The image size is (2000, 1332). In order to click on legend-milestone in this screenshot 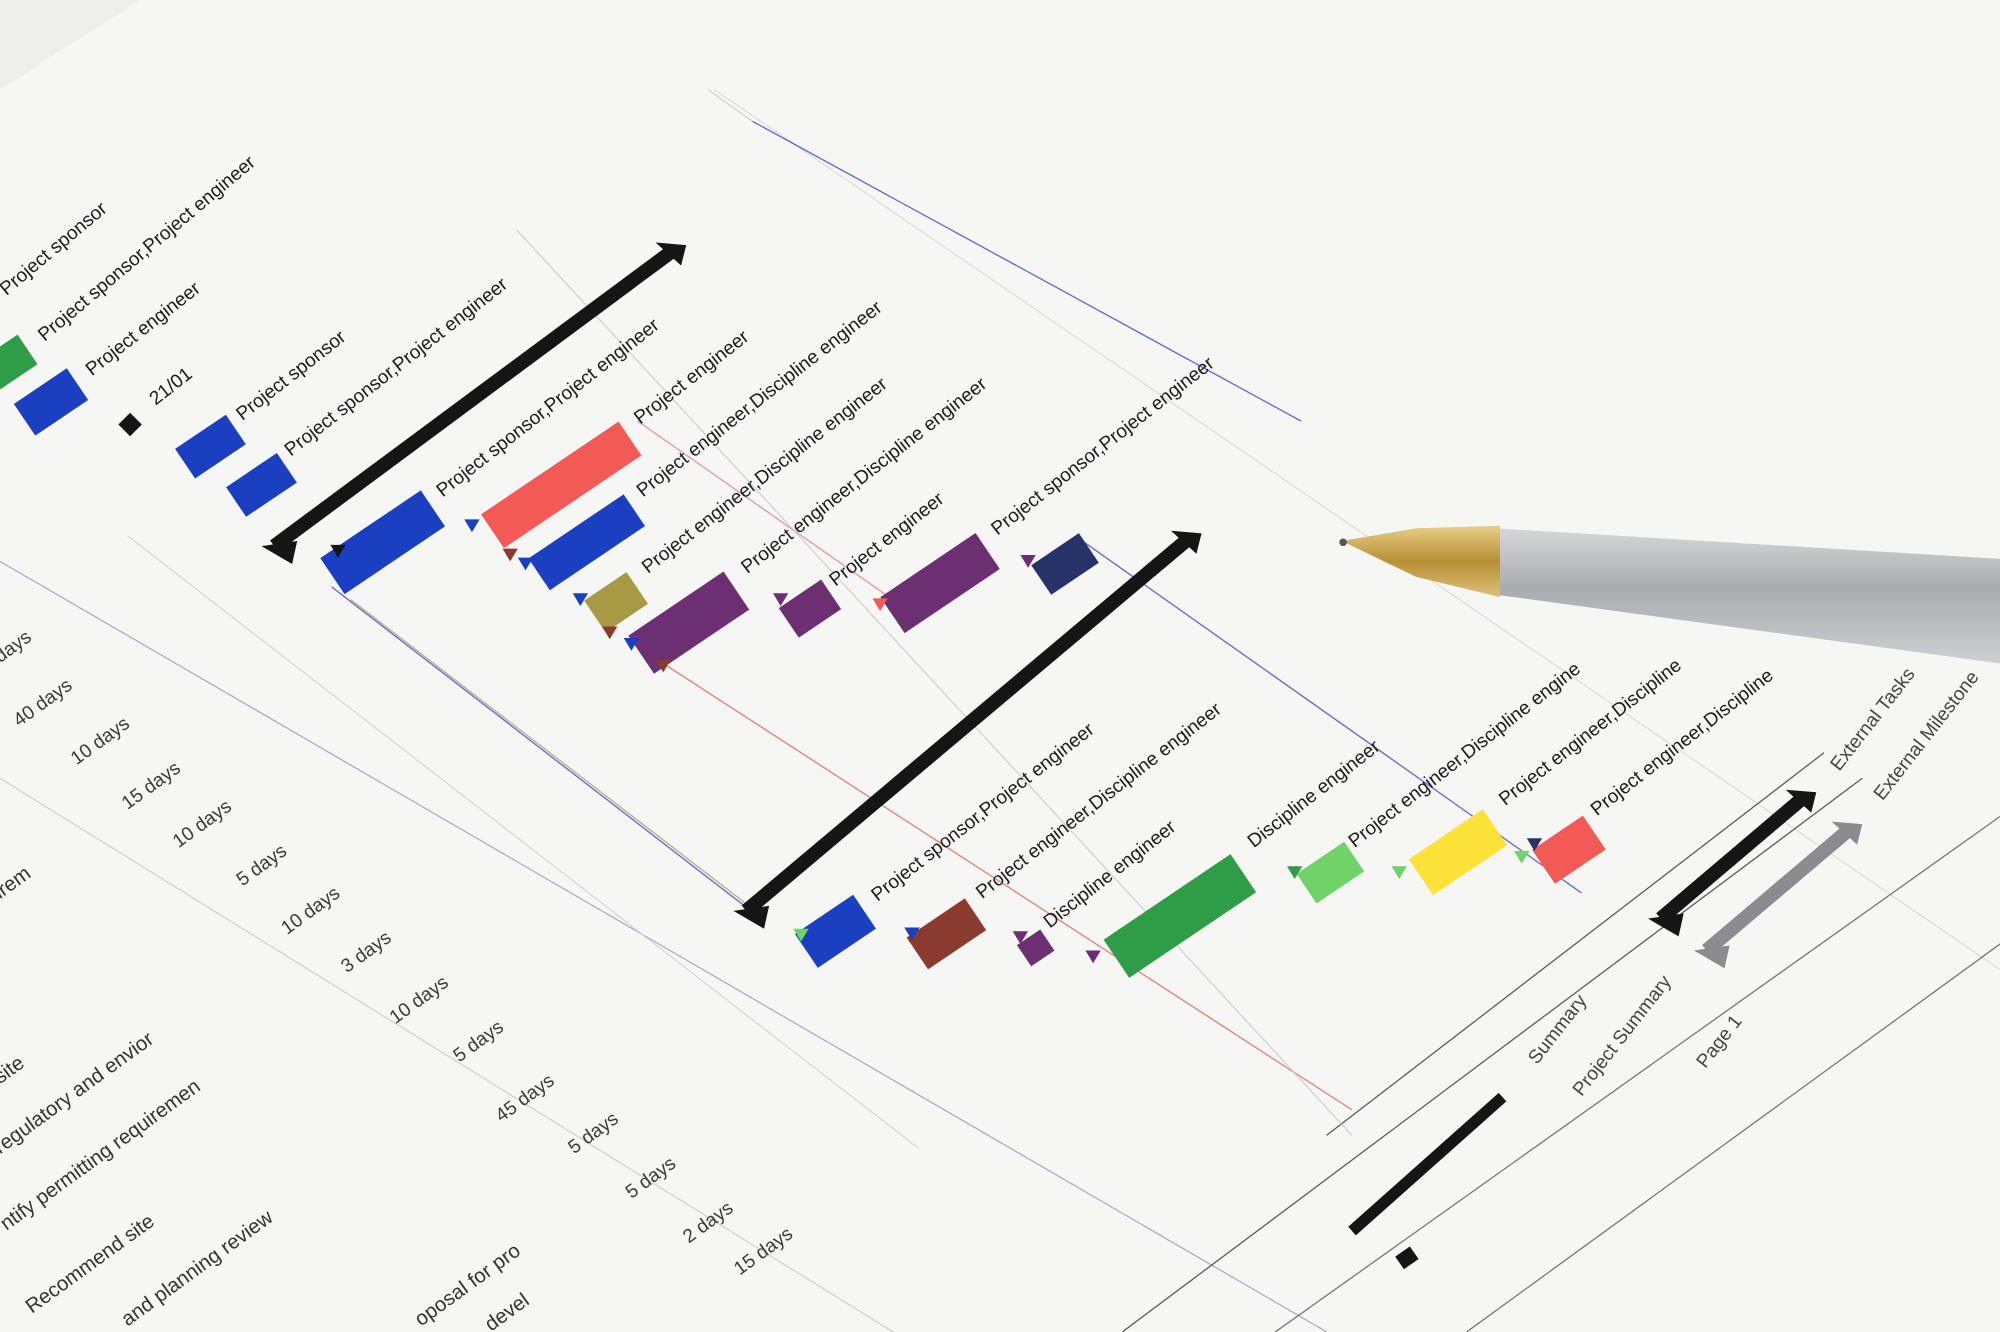, I will do `click(1407, 1258)`.